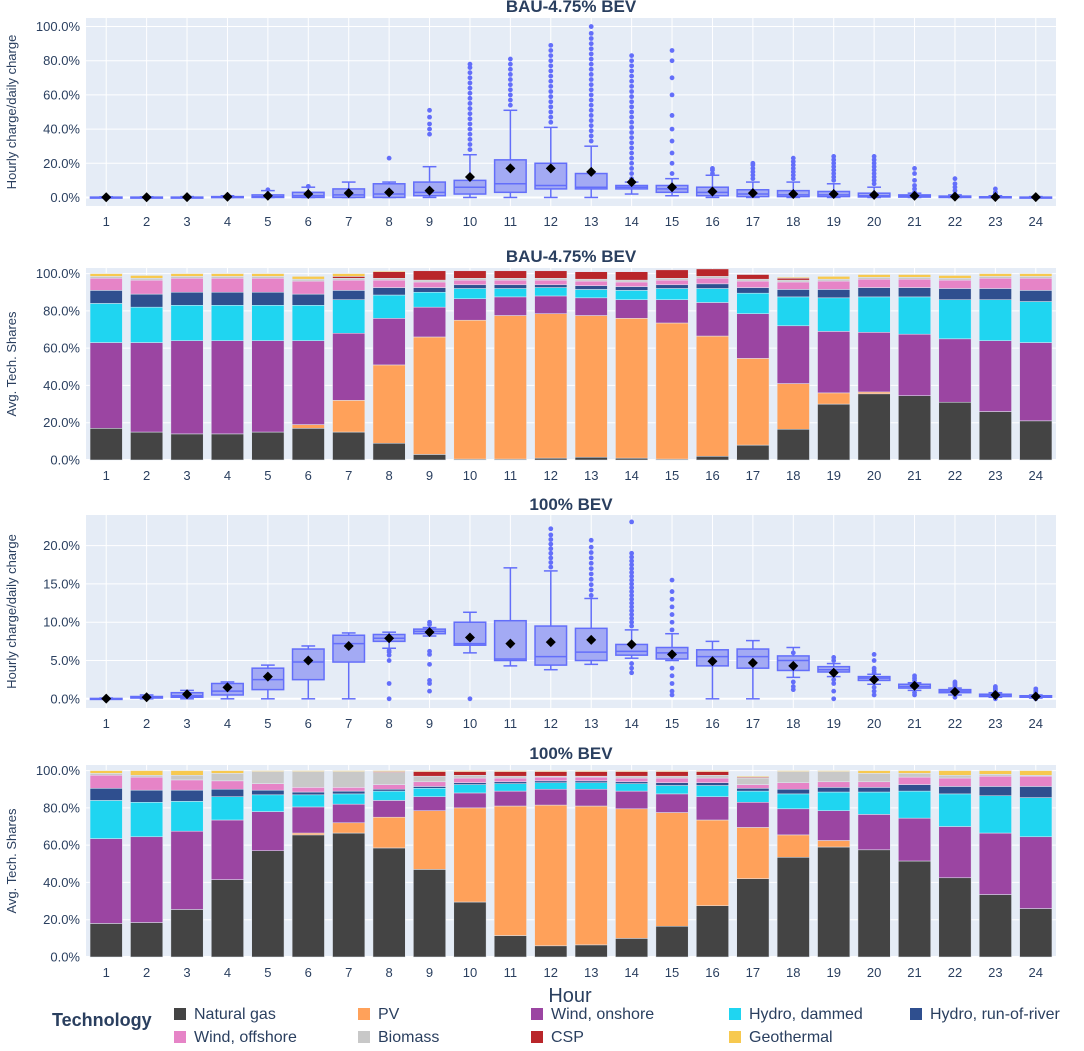 The height and width of the screenshot is (1051, 1084). Describe the element at coordinates (955, 221) in the screenshot. I see `x-tick-label: 22` at that location.